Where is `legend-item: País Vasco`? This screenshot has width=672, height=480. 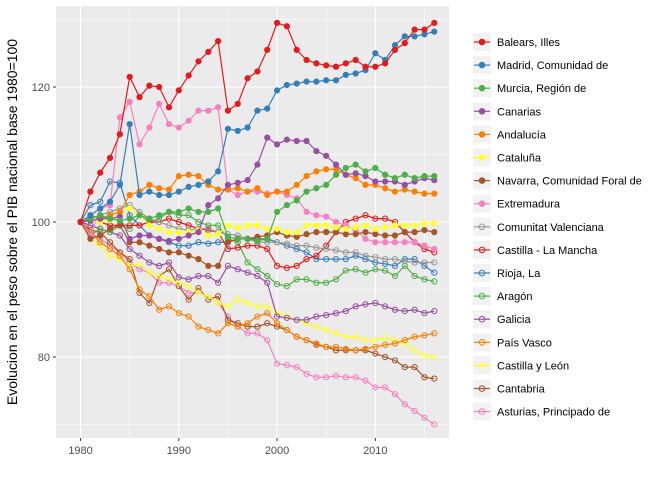 legend-item: País Vasco is located at coordinates (512, 342).